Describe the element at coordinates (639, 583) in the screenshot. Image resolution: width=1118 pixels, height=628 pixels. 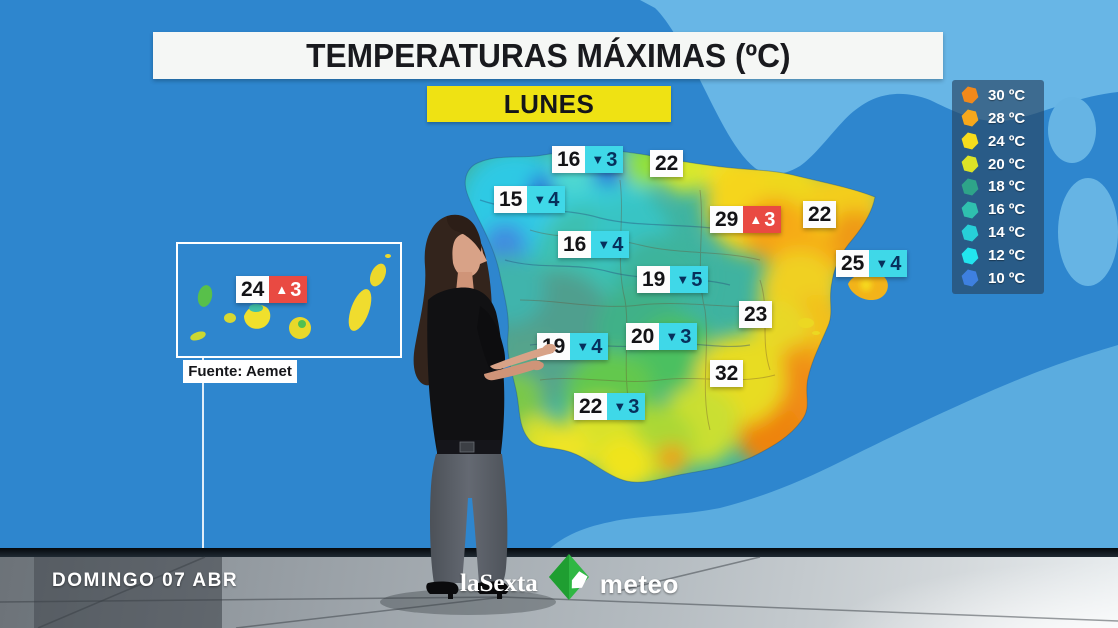
I see `program-wordmark: meteo` at that location.